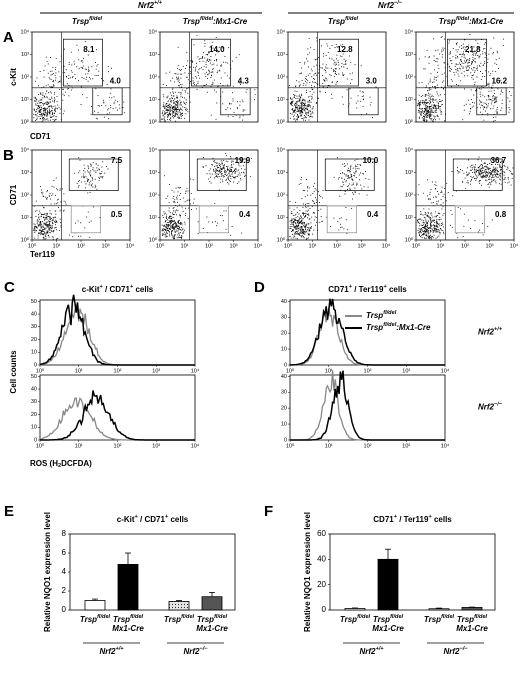  Describe the element at coordinates (85, 219) in the screenshot. I see `gate` at that location.